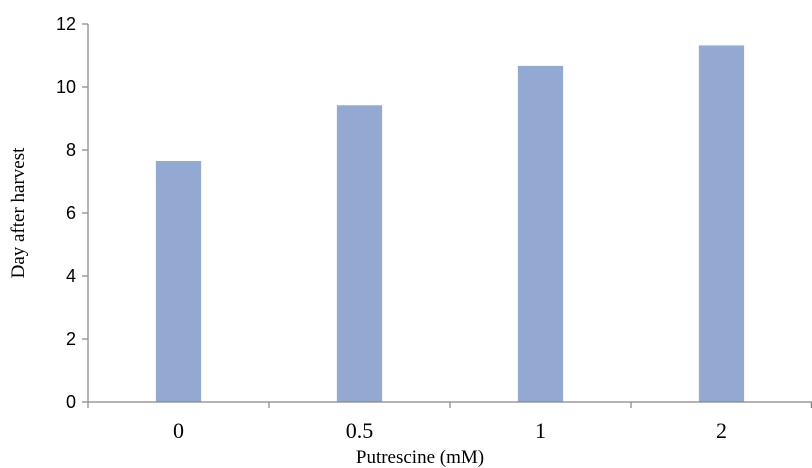 Image resolution: width=812 pixels, height=468 pixels. What do you see at coordinates (178, 430) in the screenshot?
I see `x-tick-label: 0` at bounding box center [178, 430].